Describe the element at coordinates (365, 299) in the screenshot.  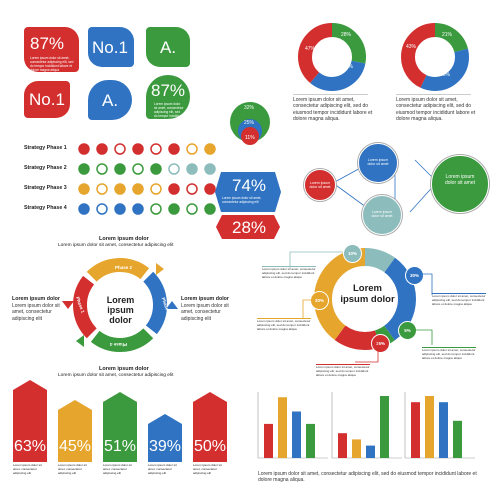
I see `big-donut-segment-blue` at that location.